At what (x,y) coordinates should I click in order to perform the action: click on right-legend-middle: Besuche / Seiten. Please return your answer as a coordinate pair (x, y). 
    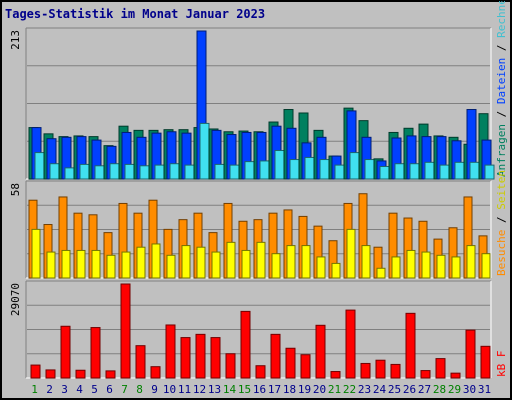
    Looking at the image, I should click on (501, 223).